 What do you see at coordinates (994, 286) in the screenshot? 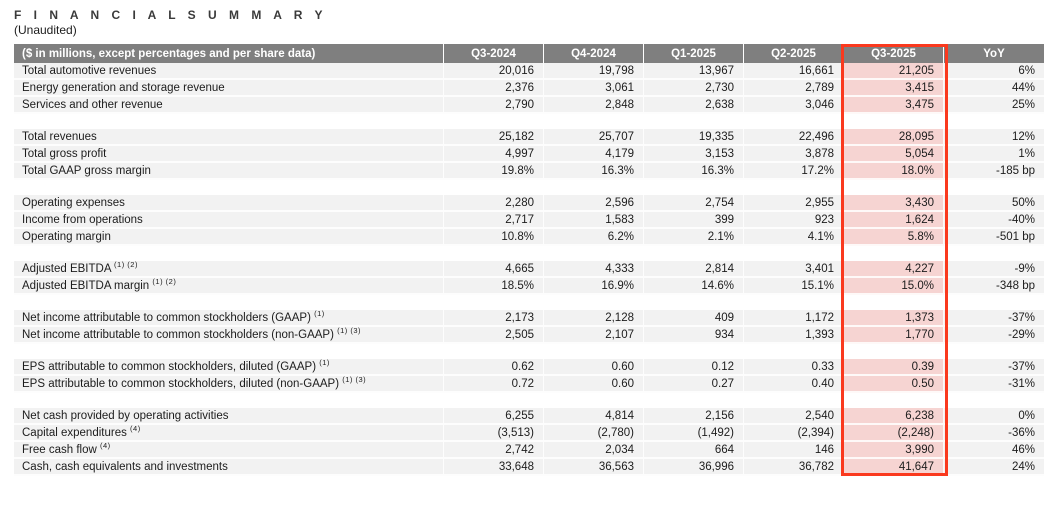
I see `value-cell: -348 bp` at bounding box center [994, 286].